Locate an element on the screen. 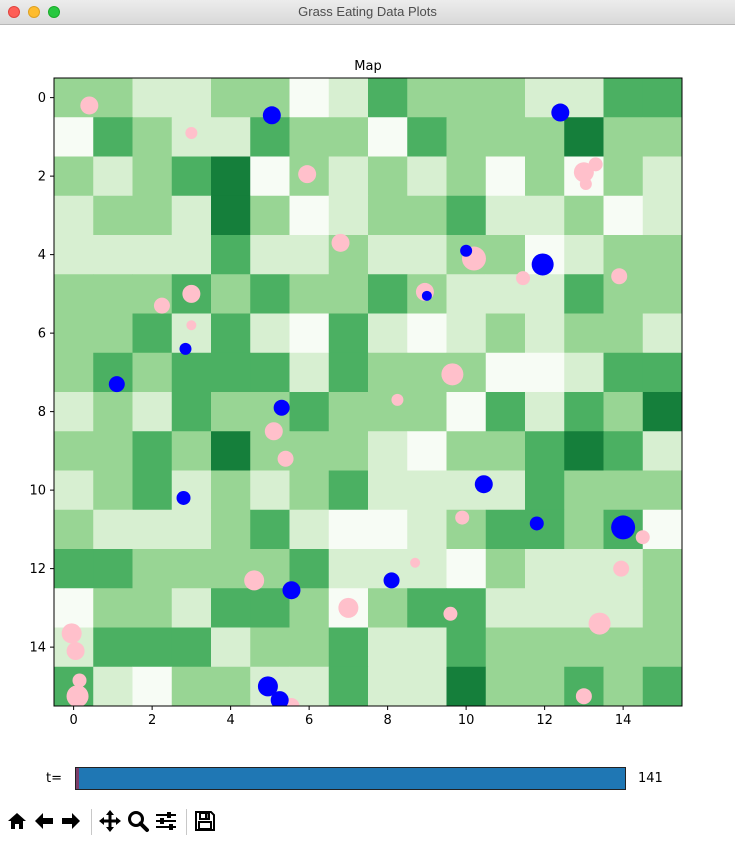 Image resolution: width=735 pixels, height=843 pixels. minimize-window-button is located at coordinates (34, 12).